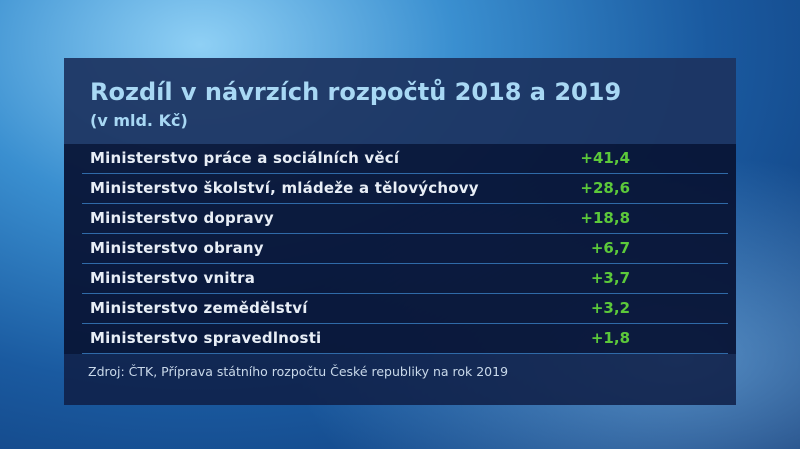 Image resolution: width=800 pixels, height=449 pixels. Describe the element at coordinates (177, 248) in the screenshot. I see `row-label: Ministerstvo obrany` at that location.